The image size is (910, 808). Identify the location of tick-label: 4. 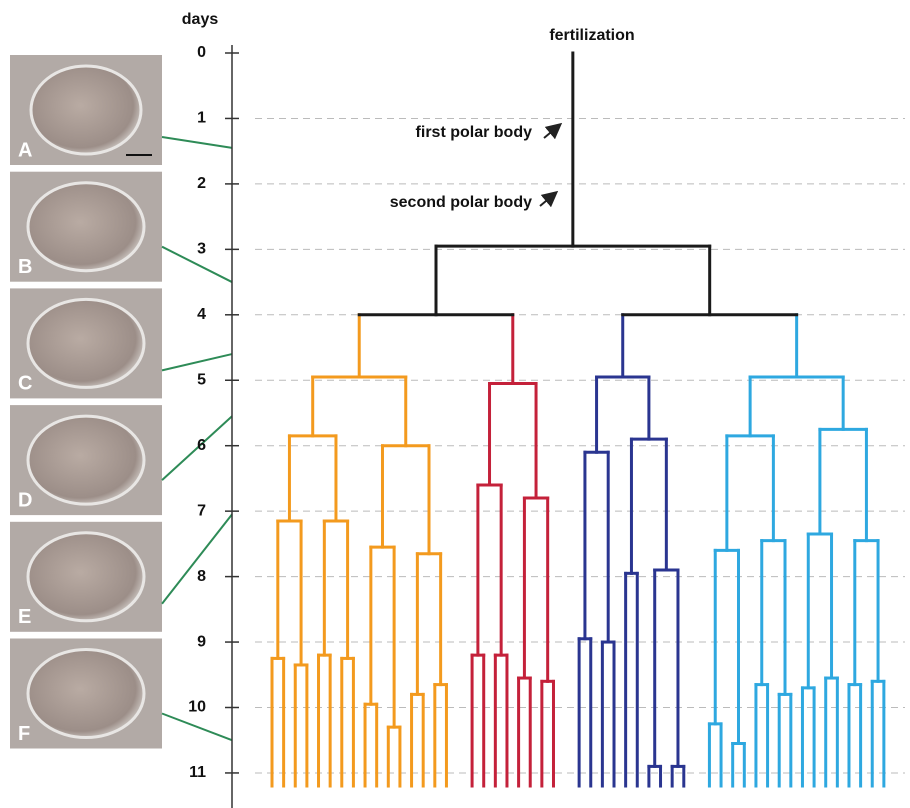
(201, 314).